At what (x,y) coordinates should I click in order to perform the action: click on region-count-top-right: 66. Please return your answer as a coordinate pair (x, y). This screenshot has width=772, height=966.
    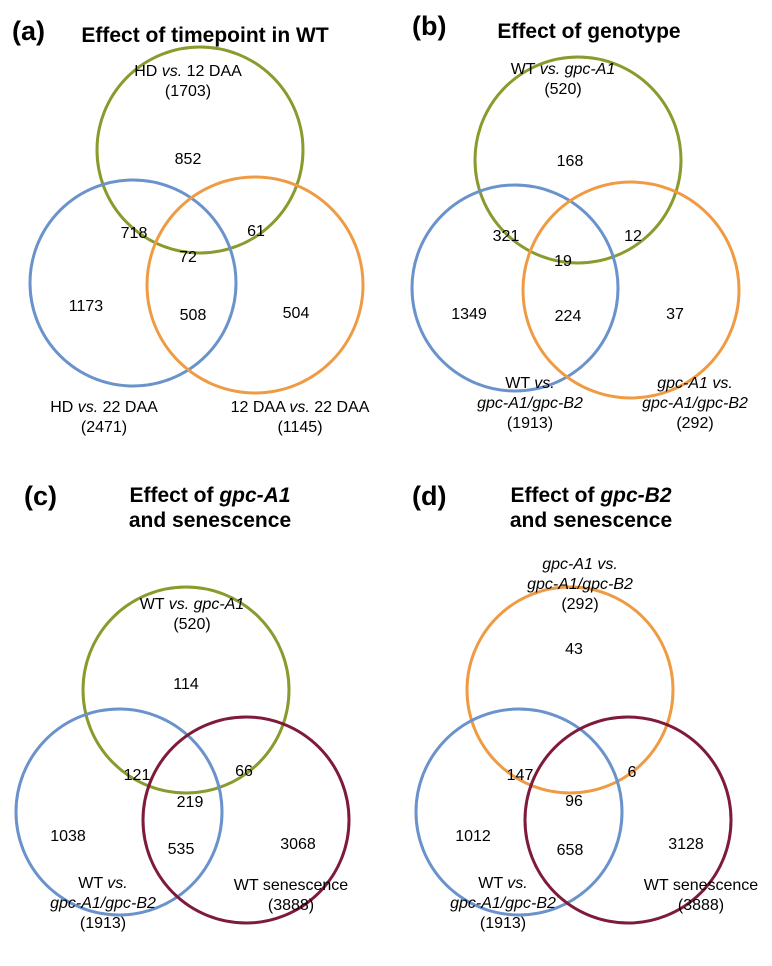
    Looking at the image, I should click on (244, 771).